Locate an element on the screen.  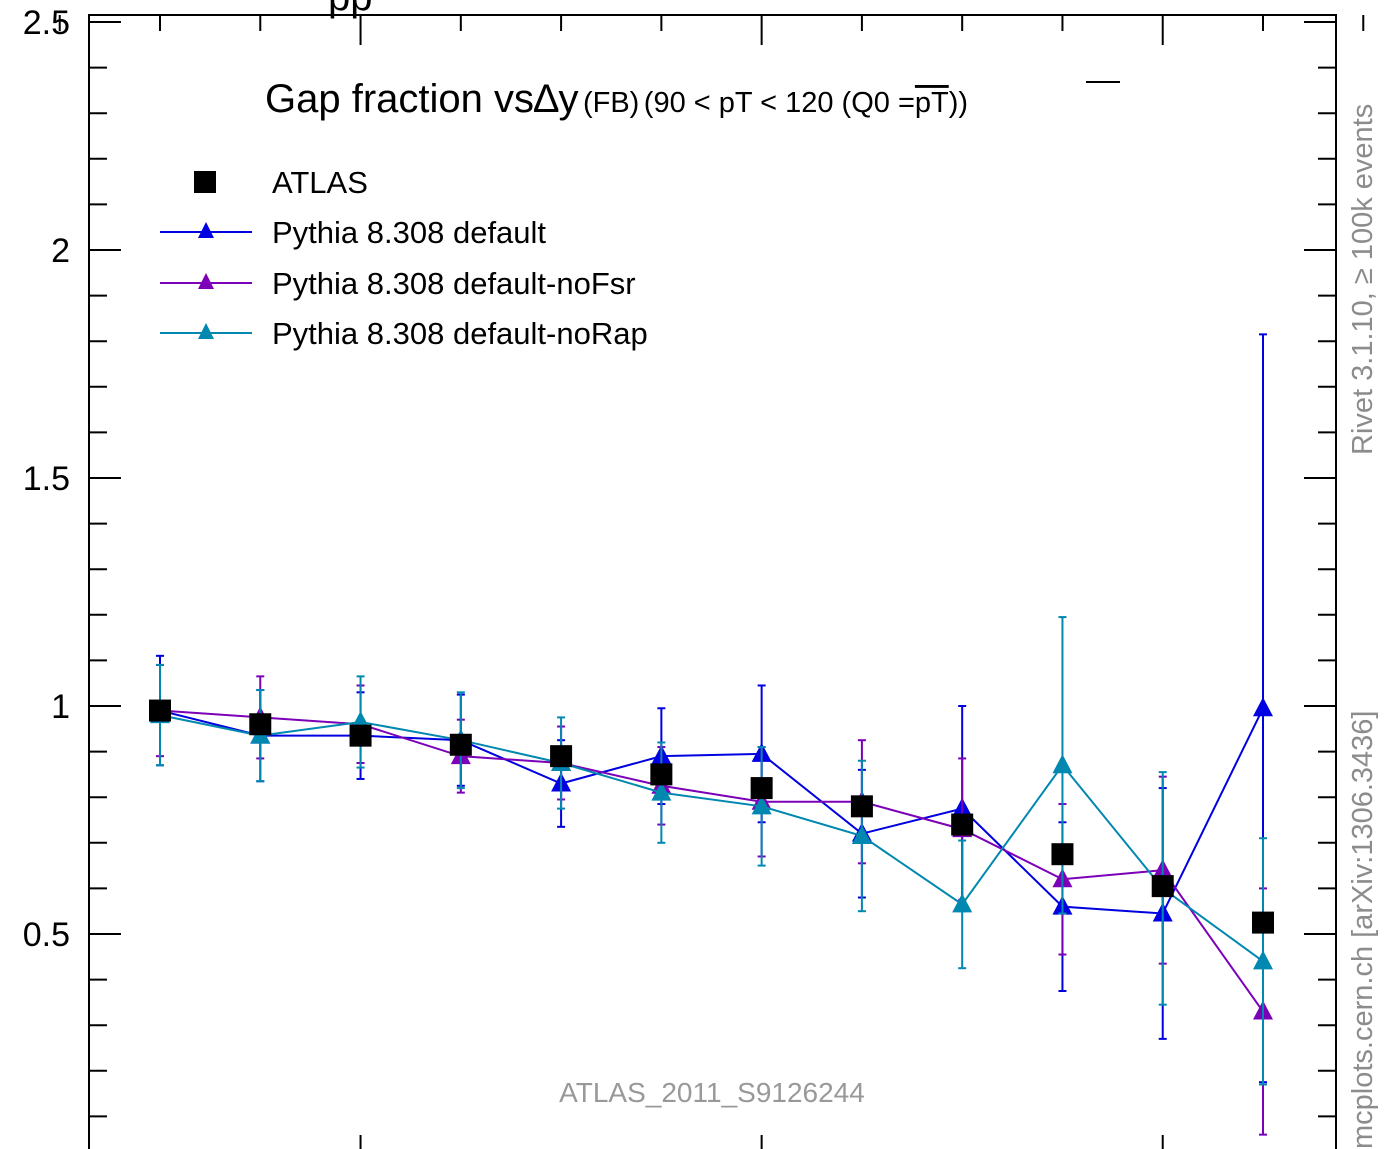
y-tick-labels: 0.5 1 1.5 2 2.5 is located at coordinates (46, 479).